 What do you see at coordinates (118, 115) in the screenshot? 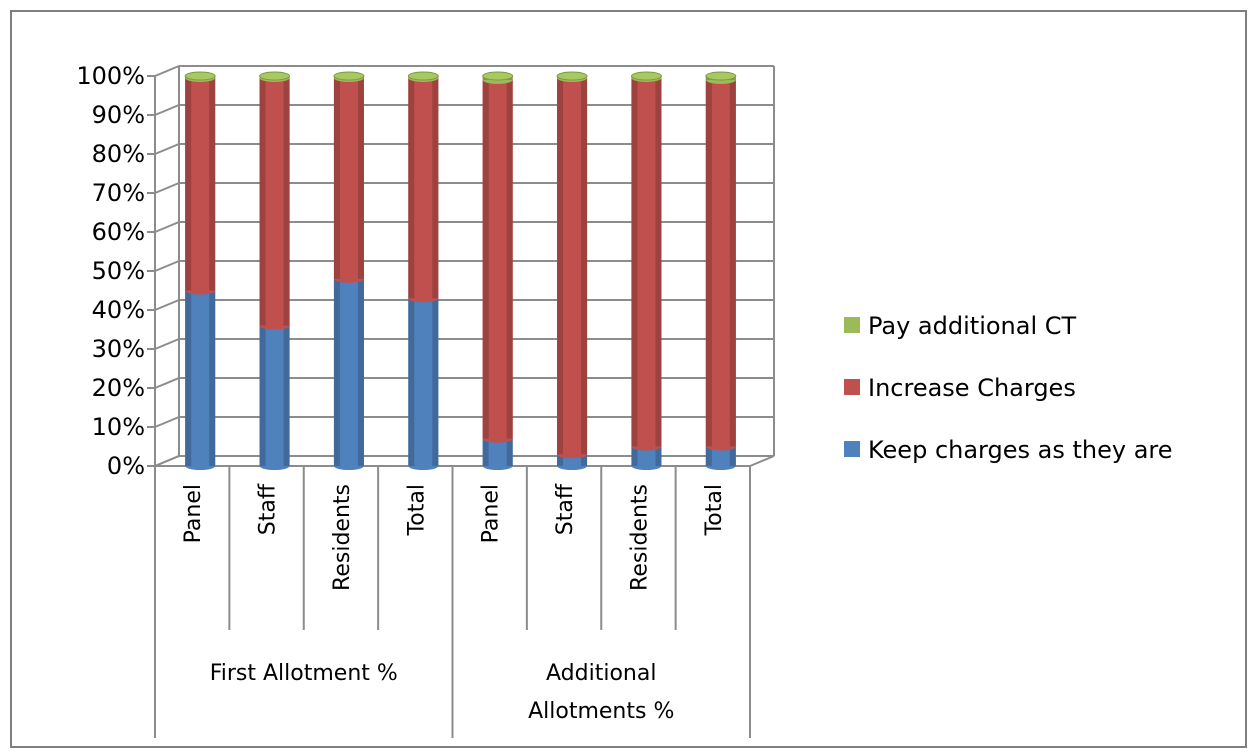
I see `y-tick-label: 90%` at bounding box center [118, 115].